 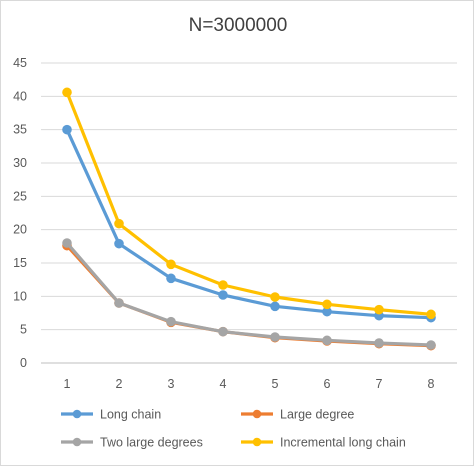 I want to click on legend-label: Large degree, so click(x=317, y=415).